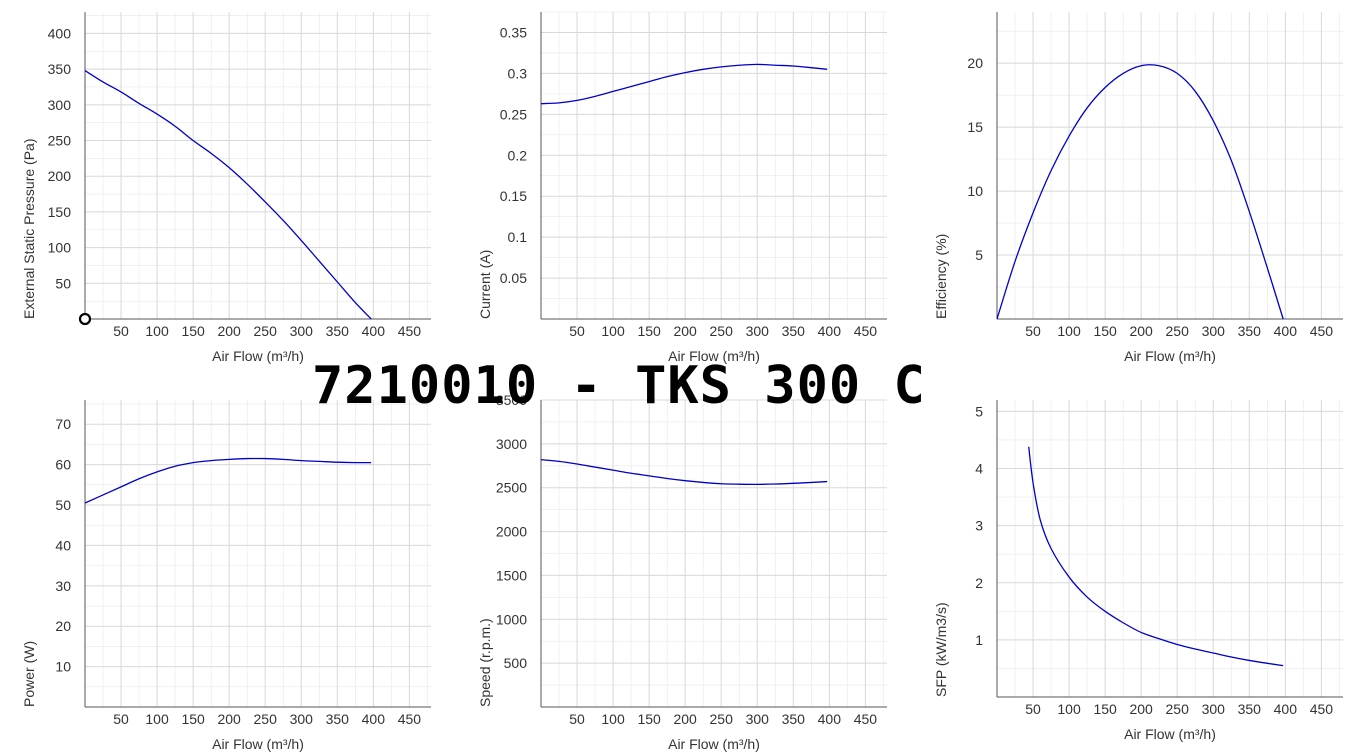 Image resolution: width=1349 pixels, height=755 pixels. Describe the element at coordinates (979, 583) in the screenshot. I see `y-tick-label: 2` at that location.